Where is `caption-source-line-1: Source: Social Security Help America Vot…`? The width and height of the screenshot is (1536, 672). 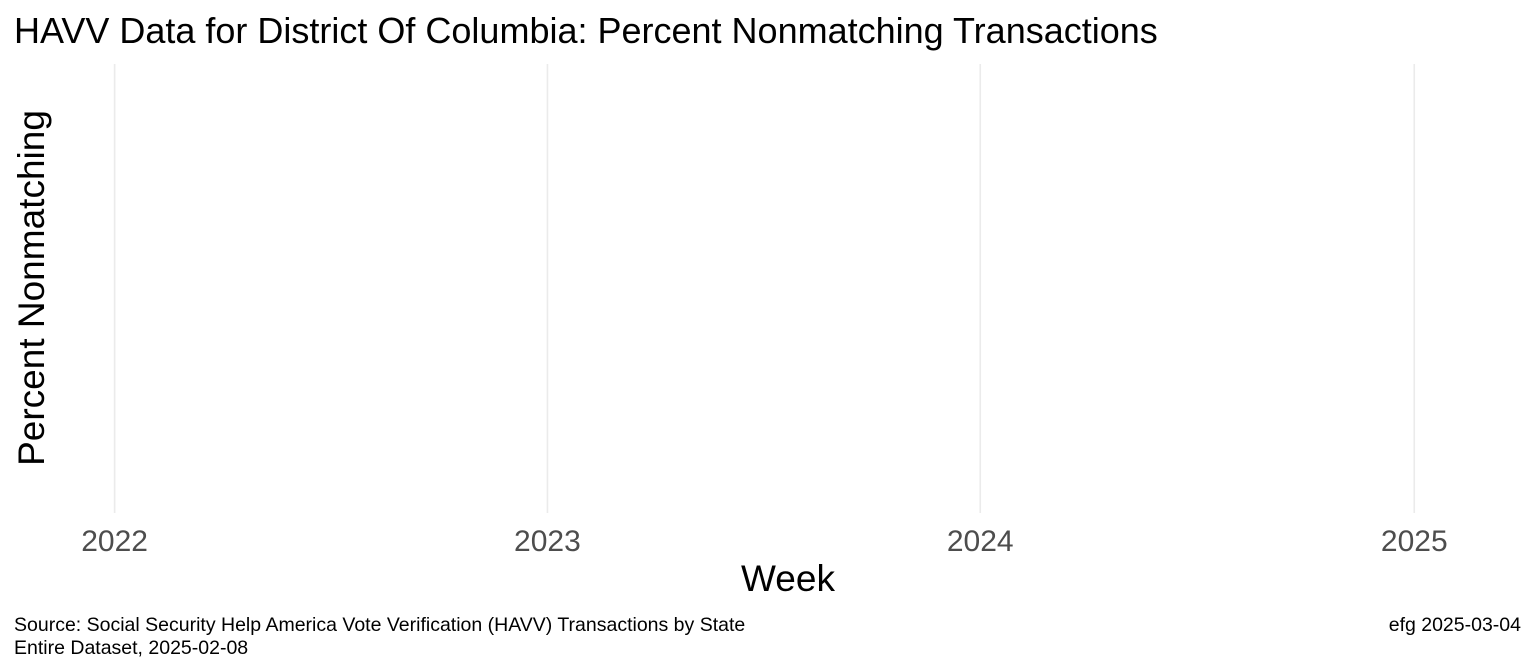
caption-source-line-1: Source: Social Security Help America Vot… is located at coordinates (379, 625).